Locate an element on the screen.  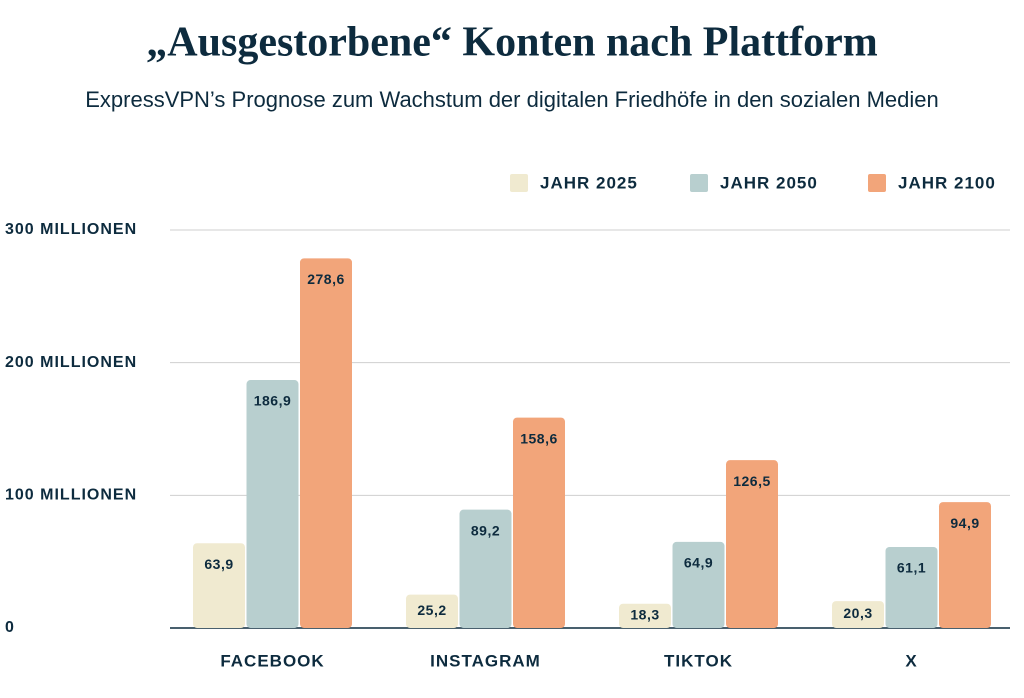
y-tick-label: 0 is located at coordinates (10, 627).